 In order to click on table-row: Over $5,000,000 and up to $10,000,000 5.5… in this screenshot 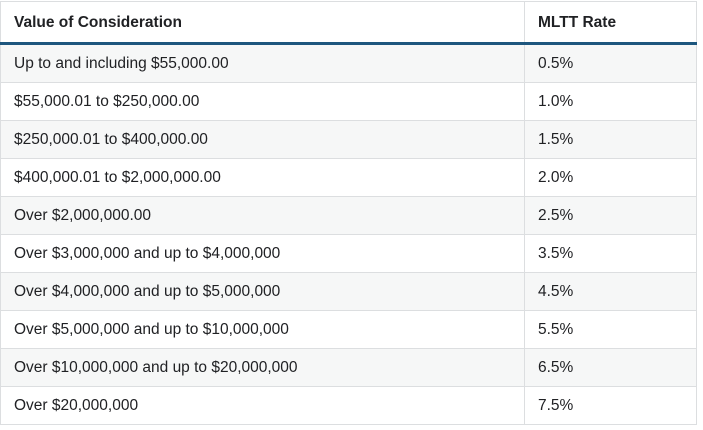, I will do `click(348, 329)`.